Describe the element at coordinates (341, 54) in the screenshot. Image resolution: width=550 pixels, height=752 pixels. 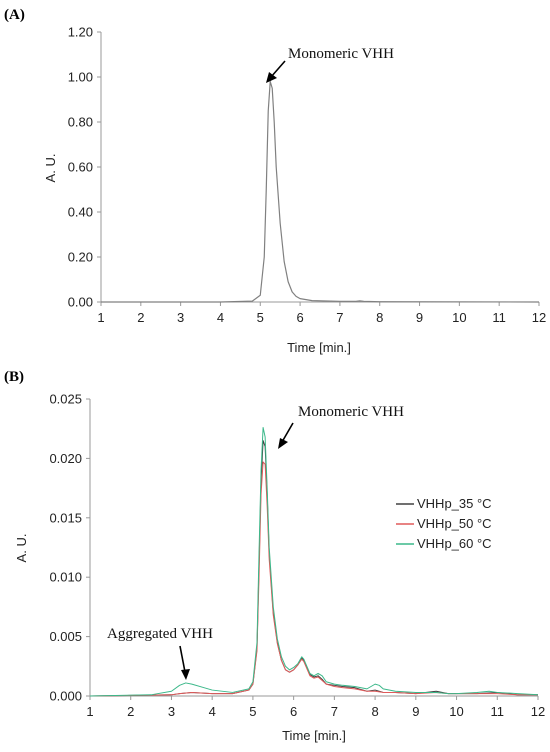
I see `annotation-monomeric-vhh-a: Monomeric VHH` at that location.